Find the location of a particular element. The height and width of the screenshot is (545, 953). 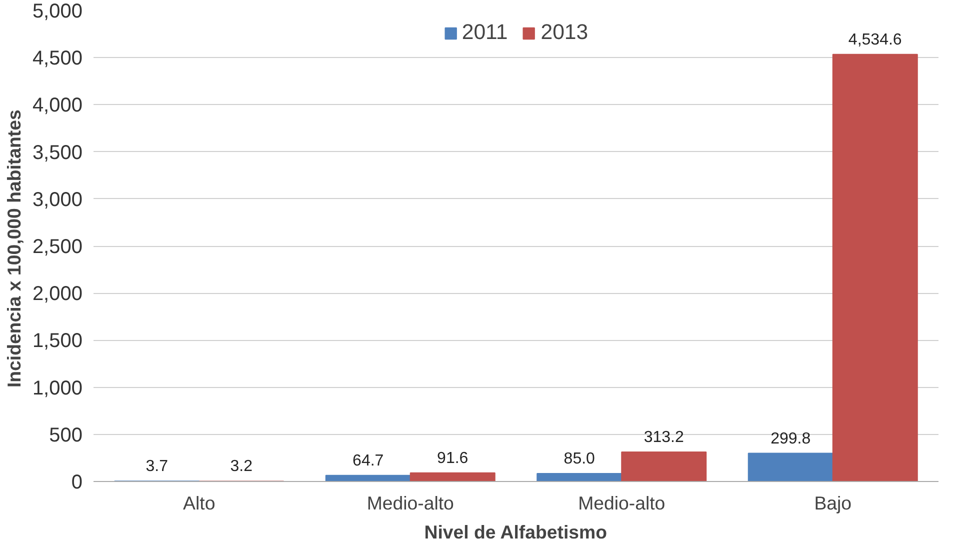

y-tick-label: 1,000 is located at coordinates (57, 388).